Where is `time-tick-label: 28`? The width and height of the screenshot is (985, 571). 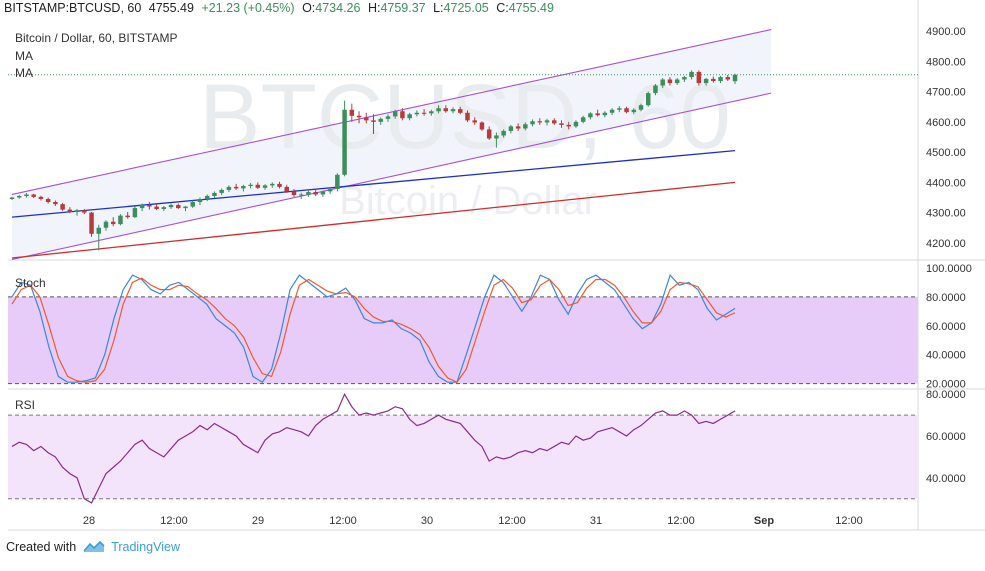 time-tick-label: 28 is located at coordinates (89, 521).